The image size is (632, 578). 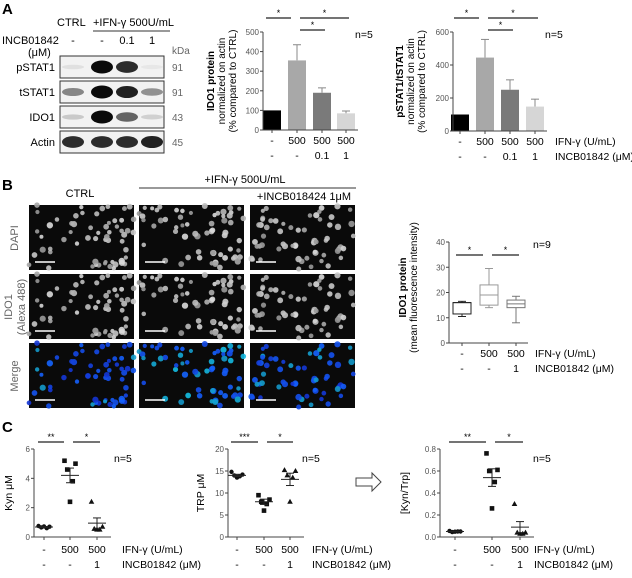 I want to click on box, so click(x=462, y=308).